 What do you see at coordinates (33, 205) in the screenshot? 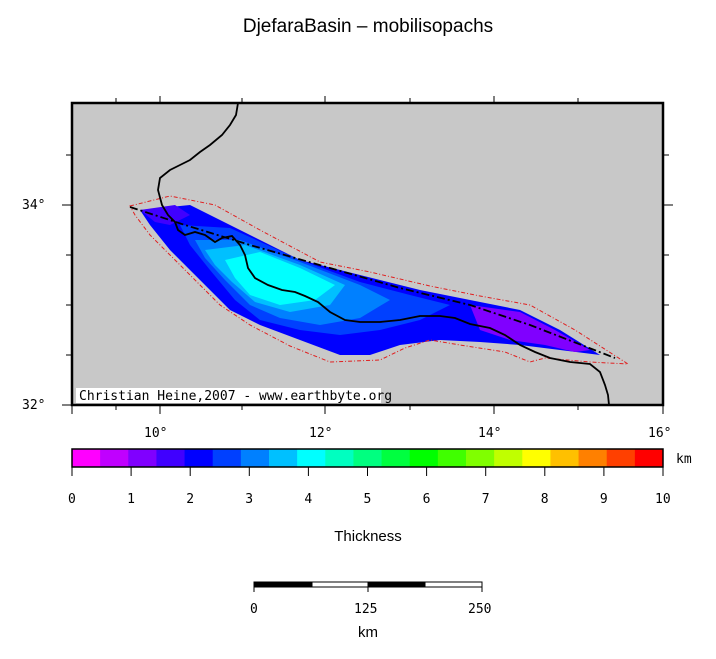
I see `lat-label-34: 34°` at bounding box center [33, 205].